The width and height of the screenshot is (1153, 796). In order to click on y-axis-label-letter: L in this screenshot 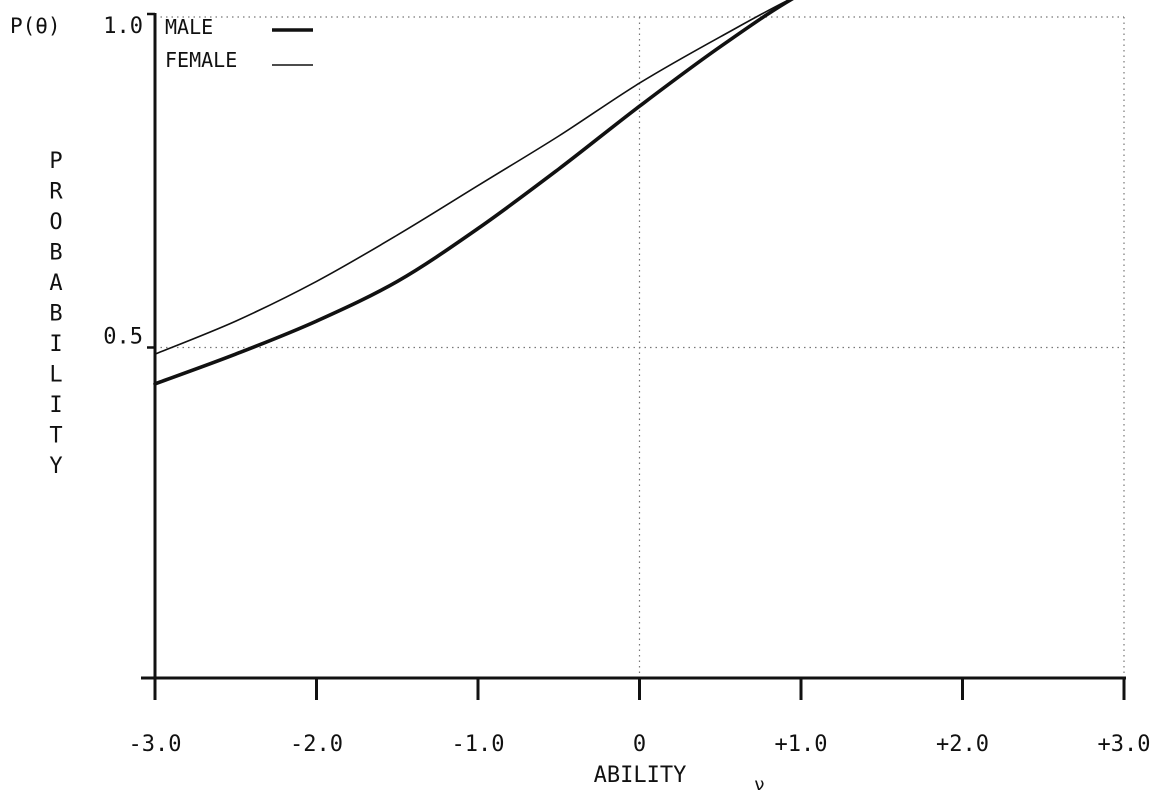, I will do `click(55, 375)`.